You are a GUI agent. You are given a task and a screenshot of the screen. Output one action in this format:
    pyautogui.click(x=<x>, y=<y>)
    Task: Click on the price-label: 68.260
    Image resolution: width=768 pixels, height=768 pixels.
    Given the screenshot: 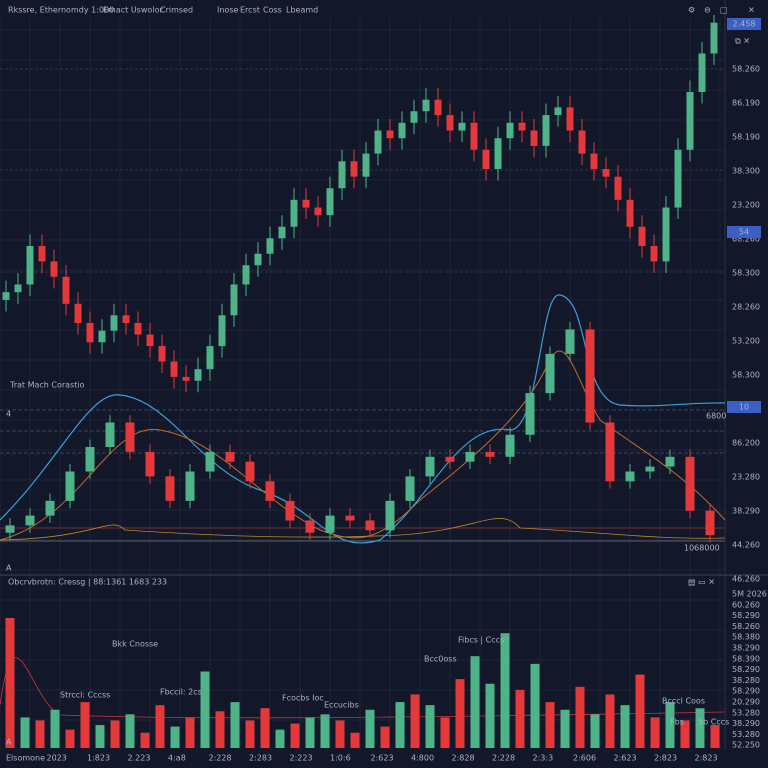 What is the action you would take?
    pyautogui.click(x=746, y=239)
    